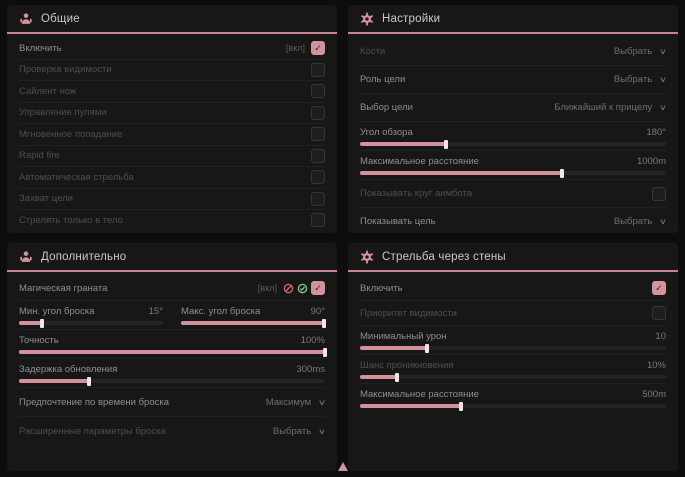 This screenshot has height=477, width=685. I want to click on setting-label: Проверка видимости, so click(65, 70).